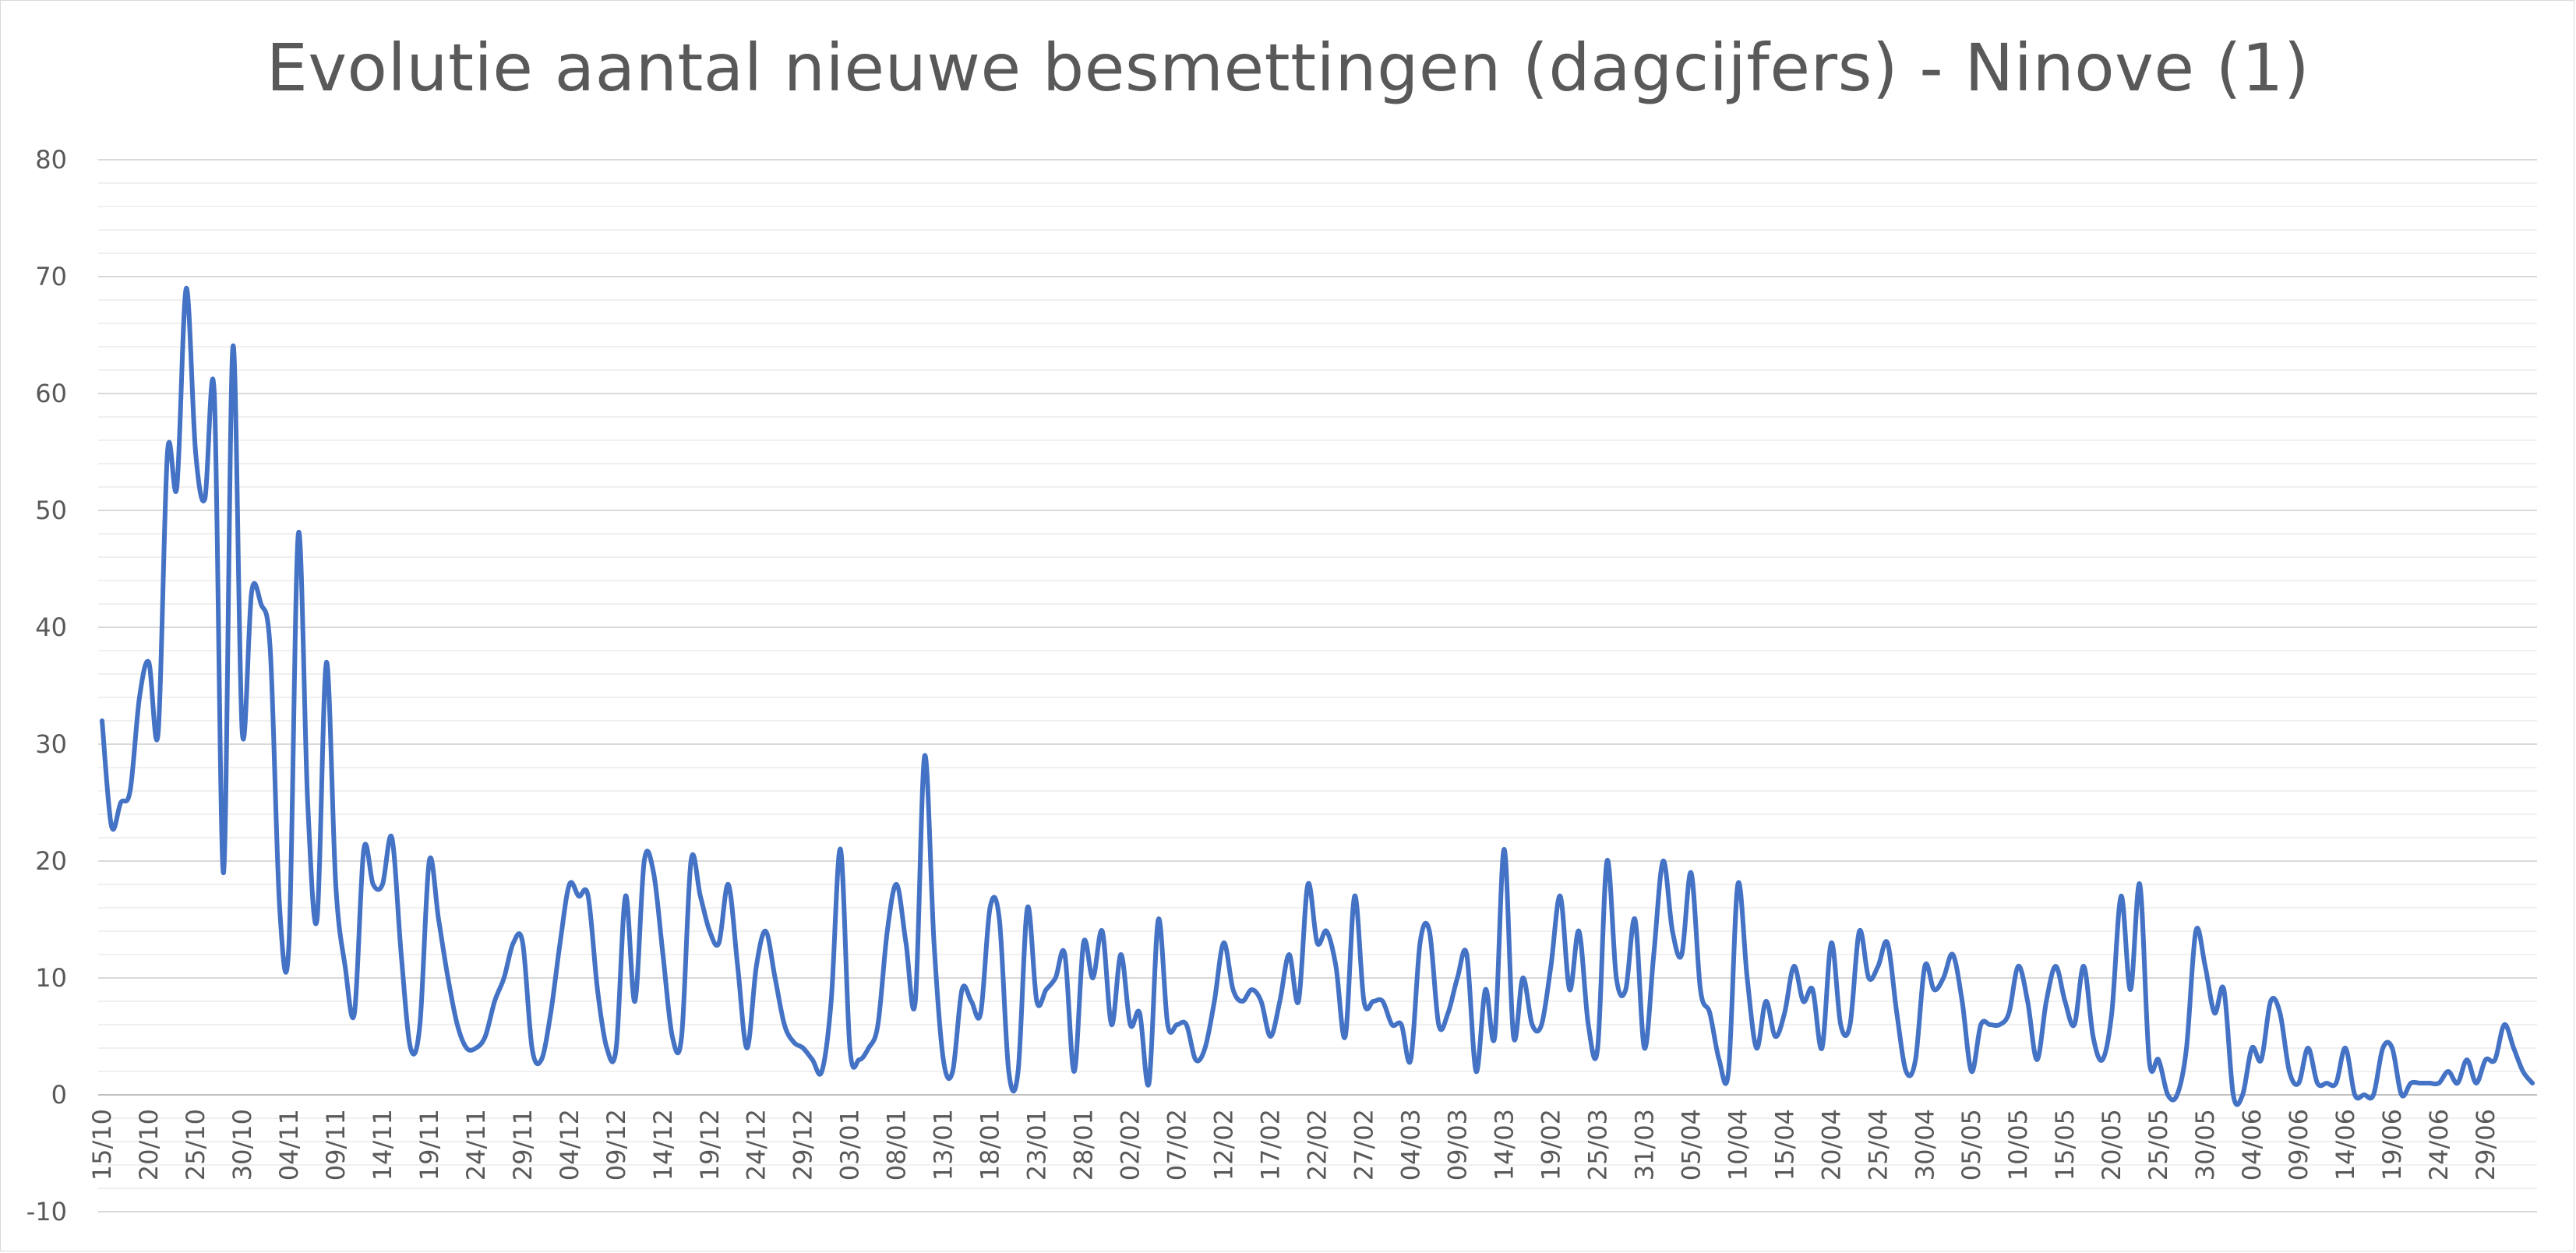 The height and width of the screenshot is (1253, 2576). Describe the element at coordinates (476, 1145) in the screenshot. I see `x-tick-label: 24/11` at that location.